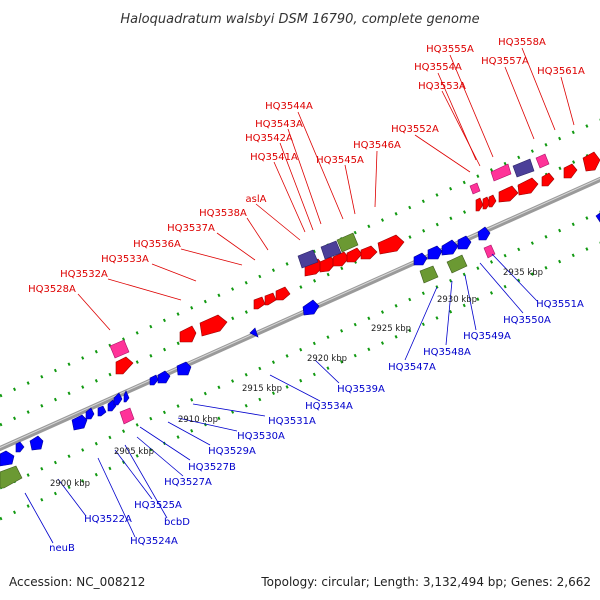 The width and height of the screenshot is (600, 600). What do you see at coordinates (262, 389) in the screenshot?
I see `scale-tick-2915: 2915 kbp` at bounding box center [262, 389].